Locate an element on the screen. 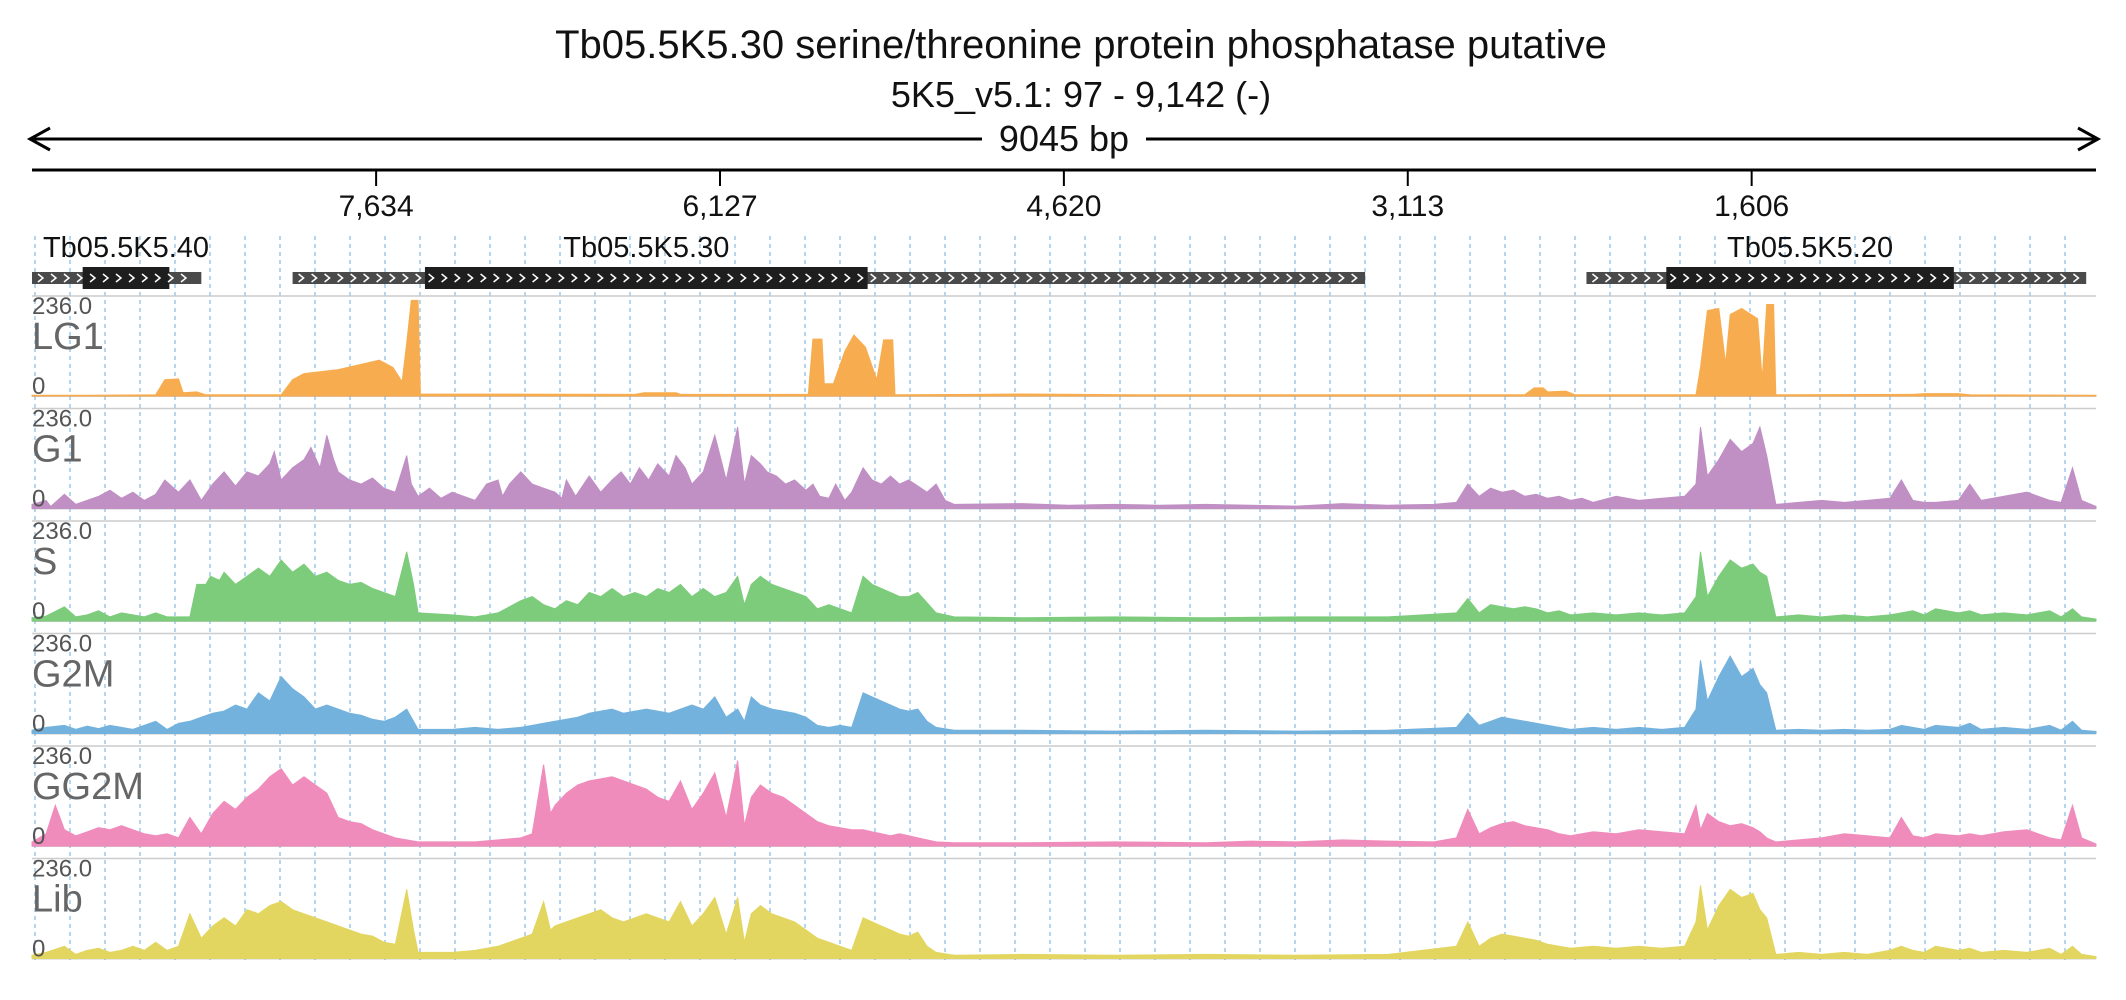 This screenshot has height=1000, width=2126. axis-tick-label: 6,127 is located at coordinates (719, 206).